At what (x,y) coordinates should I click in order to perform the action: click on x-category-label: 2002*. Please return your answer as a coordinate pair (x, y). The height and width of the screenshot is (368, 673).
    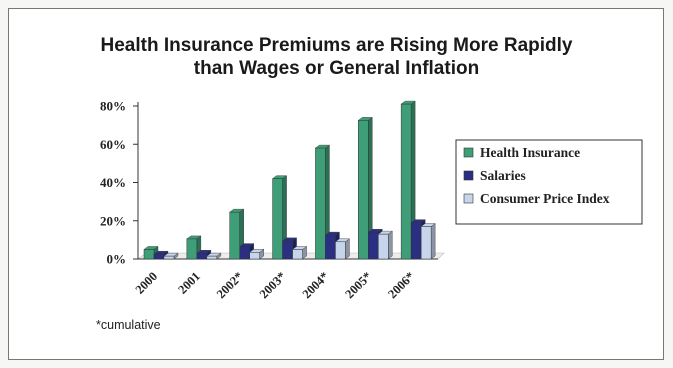
    Looking at the image, I should click on (230, 285).